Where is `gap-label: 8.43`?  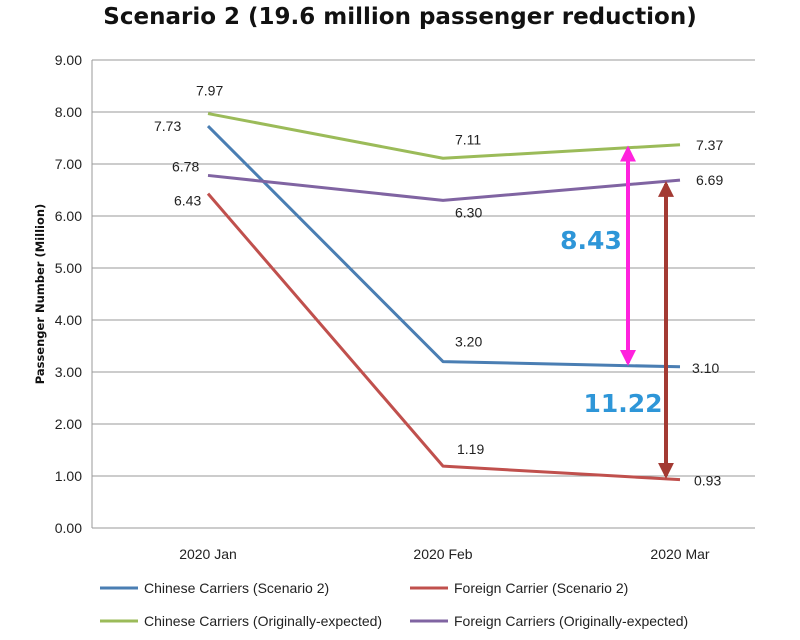
gap-label: 8.43 is located at coordinates (591, 240).